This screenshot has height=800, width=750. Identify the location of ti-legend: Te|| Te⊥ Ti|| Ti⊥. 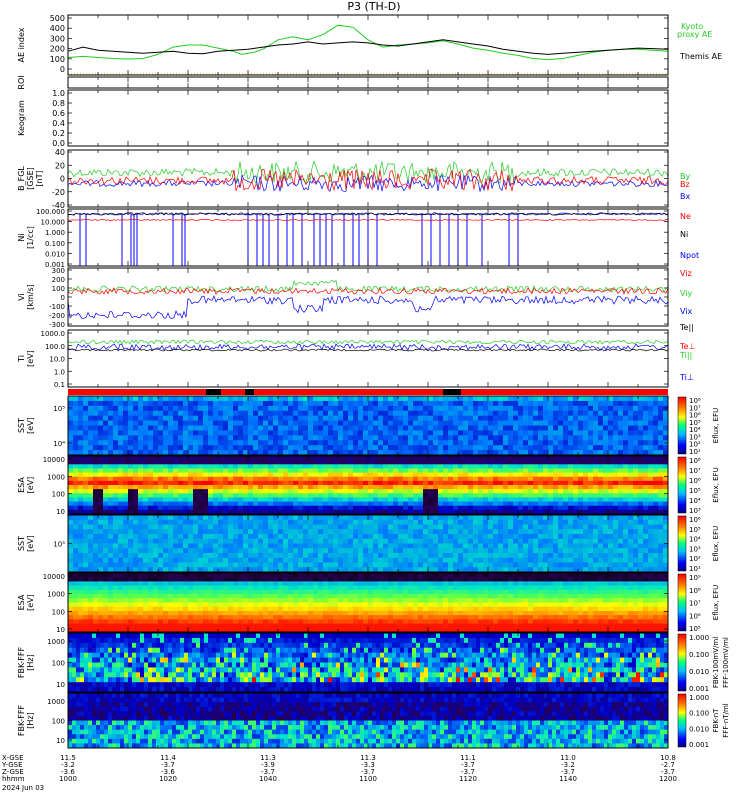
(687, 352).